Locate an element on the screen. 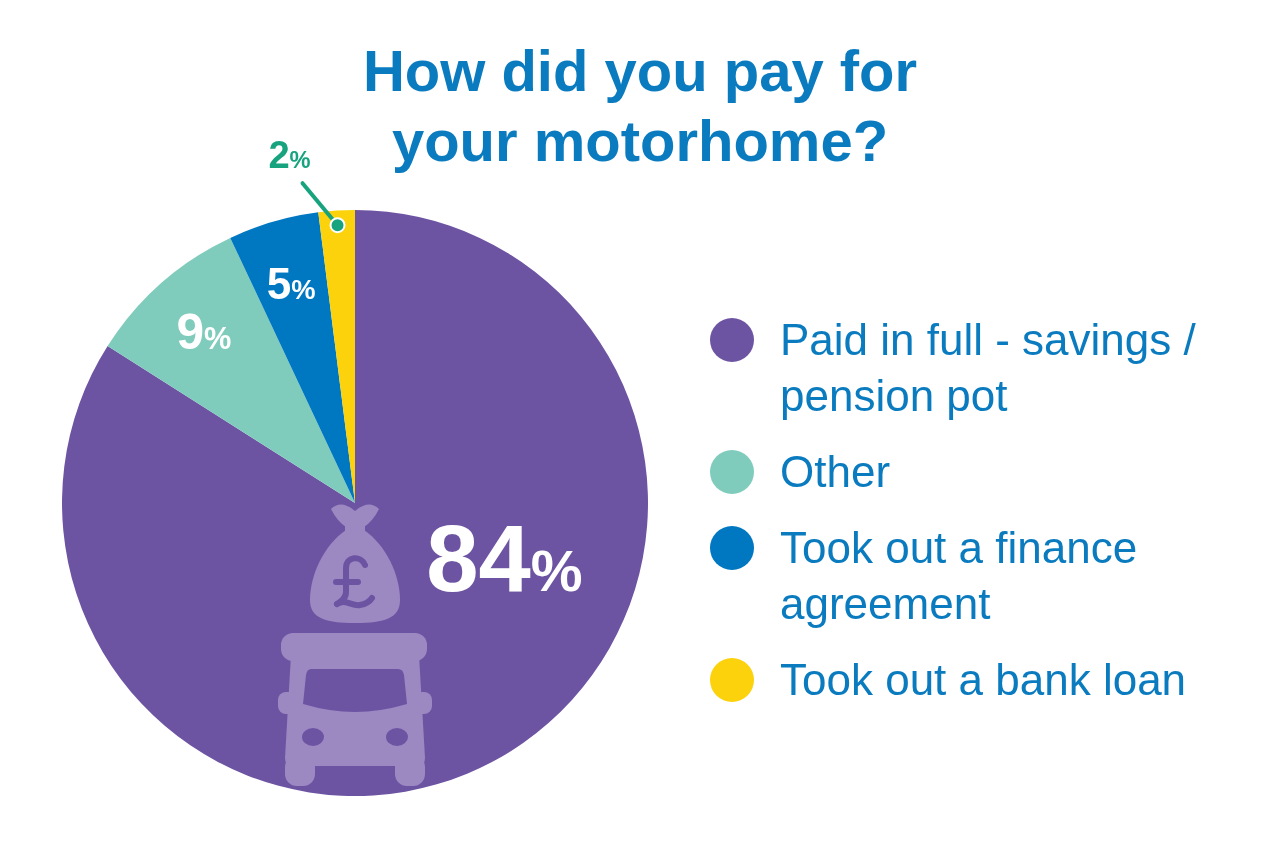 Image resolution: width=1280 pixels, height=850 pixels. legend-label: Took out a bank loan is located at coordinates (983, 680).